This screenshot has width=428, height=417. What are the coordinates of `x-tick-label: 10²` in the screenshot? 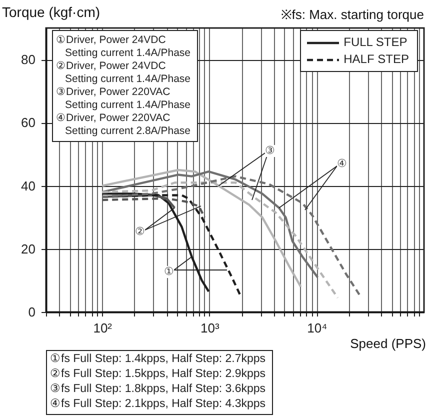 It's located at (103, 328).